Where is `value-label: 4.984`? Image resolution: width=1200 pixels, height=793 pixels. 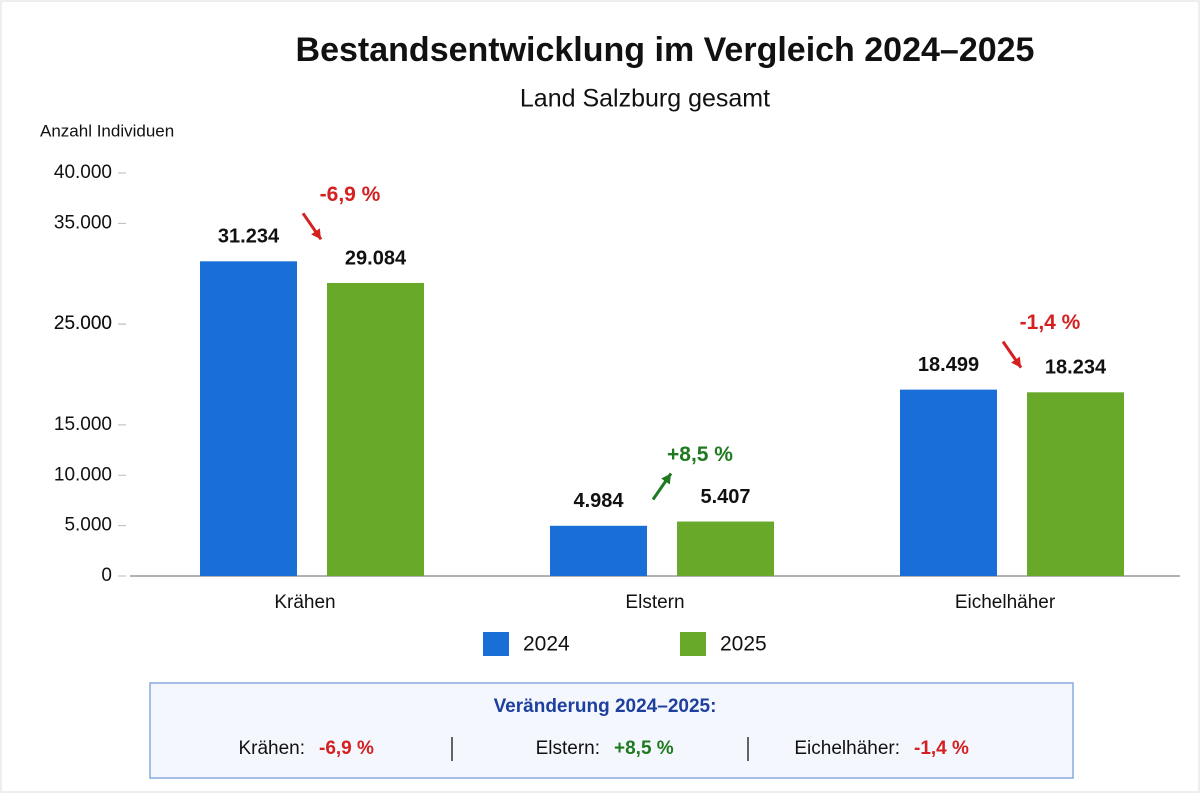 value-label: 4.984 is located at coordinates (598, 501).